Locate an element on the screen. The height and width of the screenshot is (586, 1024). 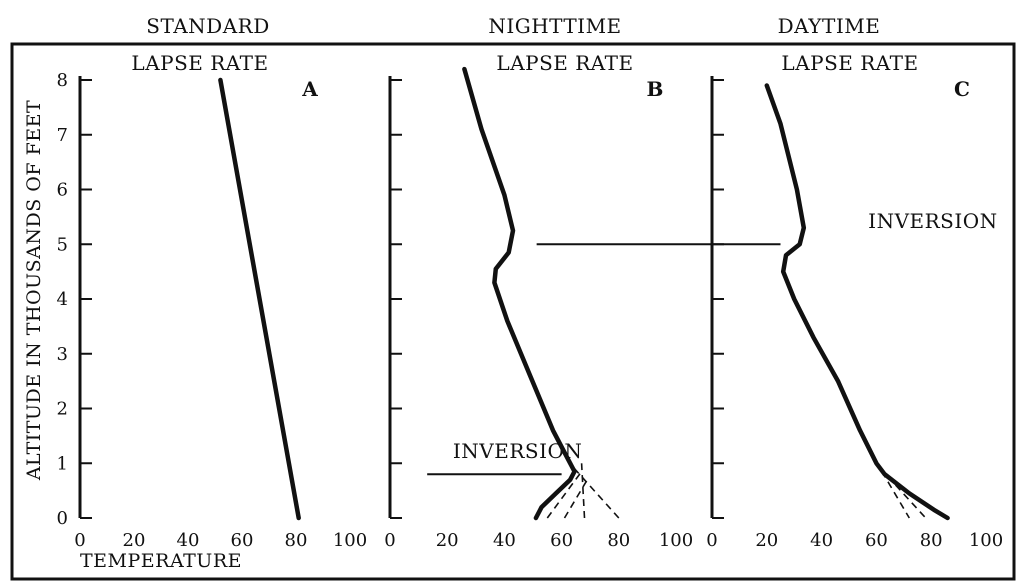
panel-b-x-tick-label: 0 is located at coordinates (389, 540).